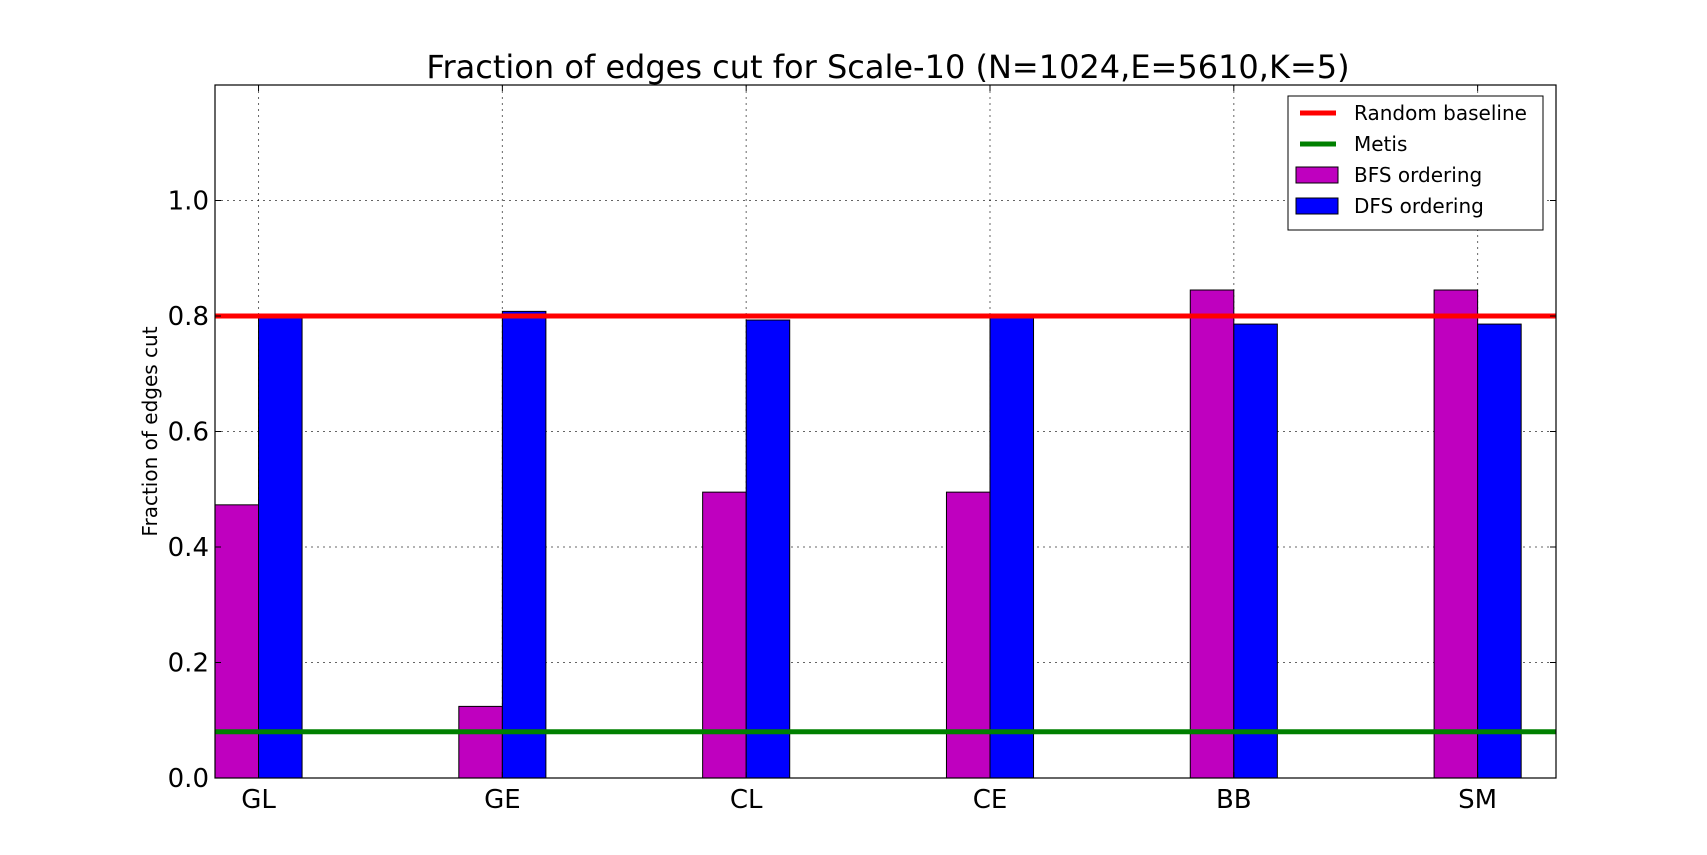  I want to click on y-tick-label: 0.0, so click(188, 779).